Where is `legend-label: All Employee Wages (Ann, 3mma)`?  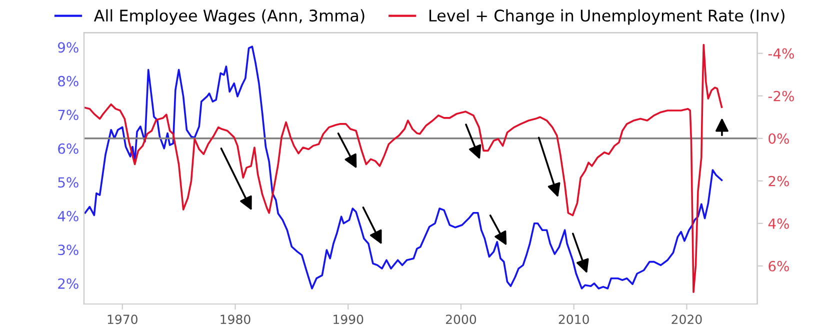 legend-label: All Employee Wages (Ann, 3mma) is located at coordinates (229, 17).